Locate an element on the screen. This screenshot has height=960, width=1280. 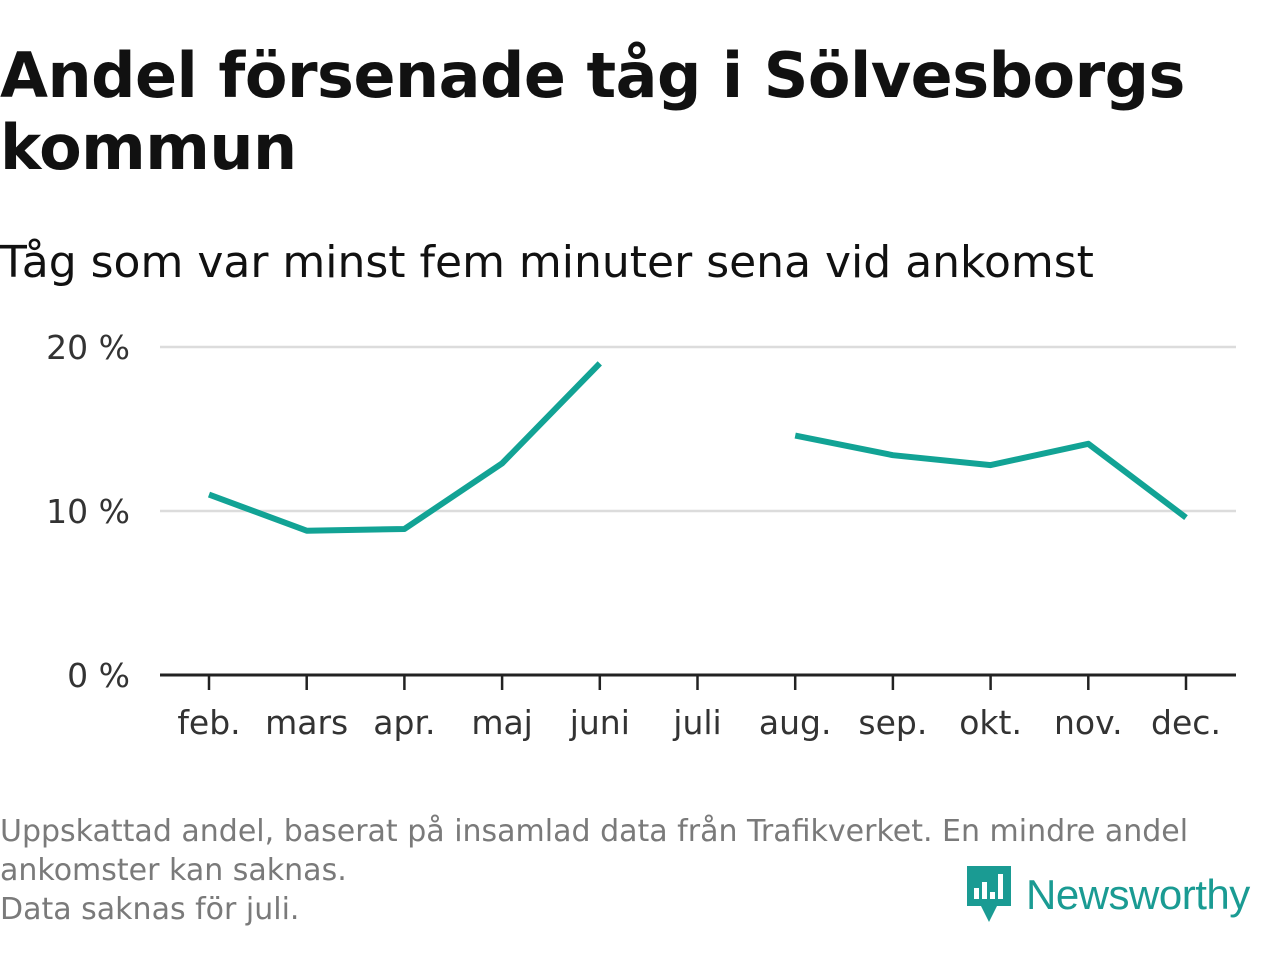
x-tick-label: maj is located at coordinates (502, 722).